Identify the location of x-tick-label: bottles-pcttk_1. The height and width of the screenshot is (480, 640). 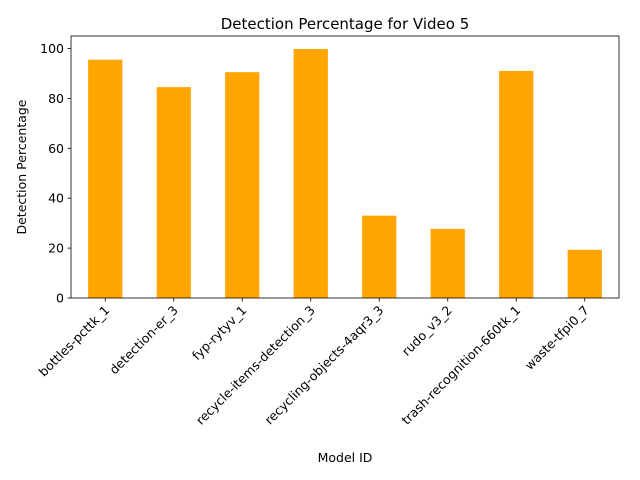
(74, 341).